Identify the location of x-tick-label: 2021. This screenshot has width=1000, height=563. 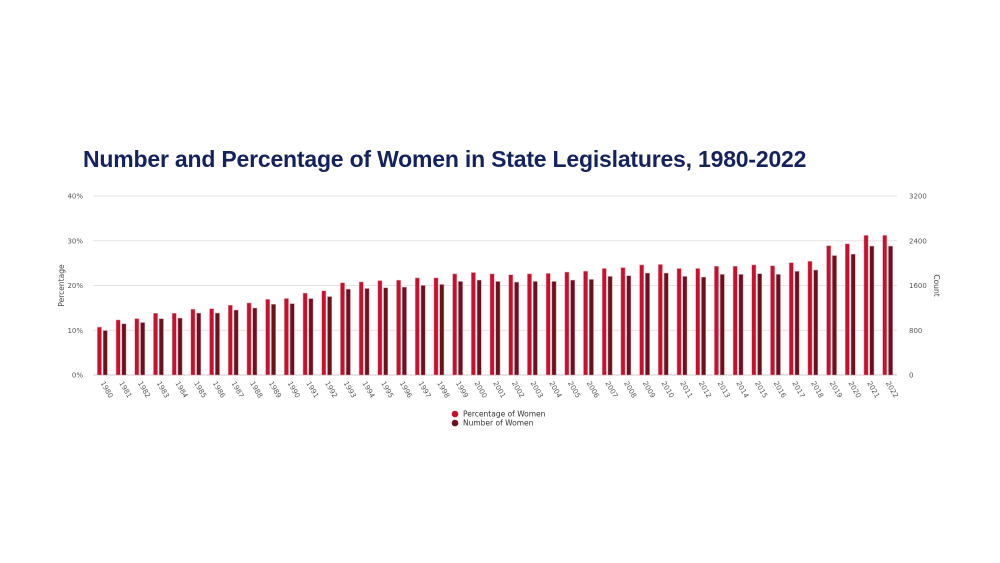
(873, 389).